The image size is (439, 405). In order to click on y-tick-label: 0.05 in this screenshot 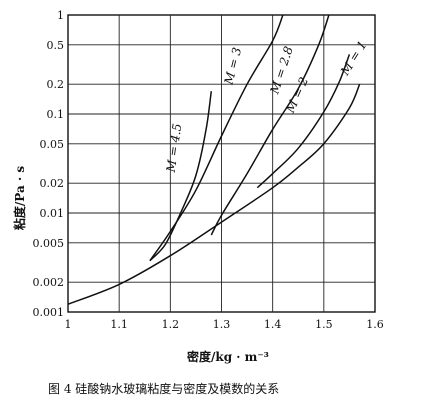, I will do `click(52, 144)`.